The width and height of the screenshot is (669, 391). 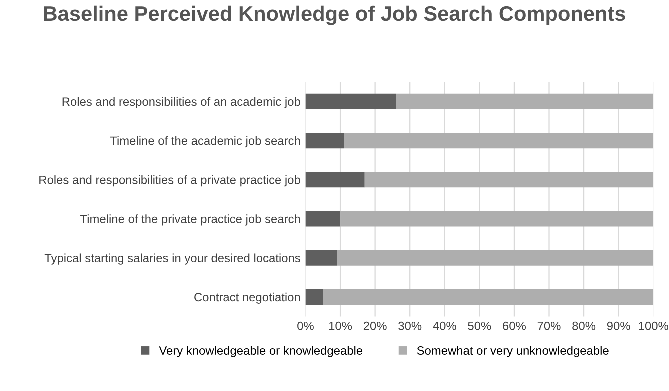 I want to click on y-tick-label: Timeline of the academic job search, so click(x=205, y=142).